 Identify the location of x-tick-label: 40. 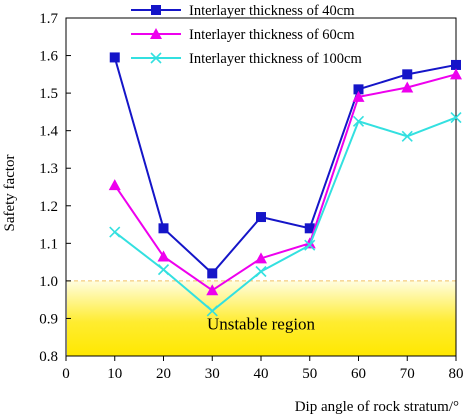
(261, 374).